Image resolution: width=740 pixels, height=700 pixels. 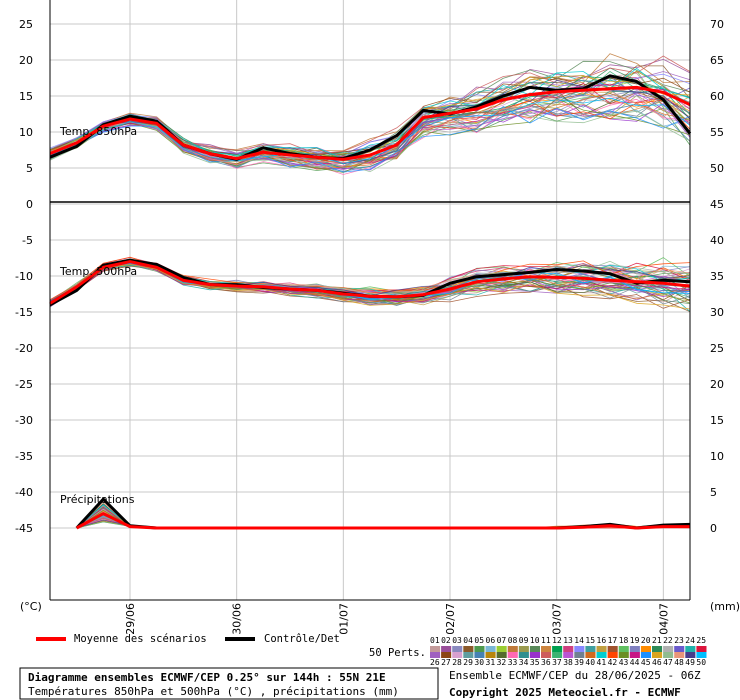 I want to click on date-tick-label: 29/06, so click(x=130, y=619).